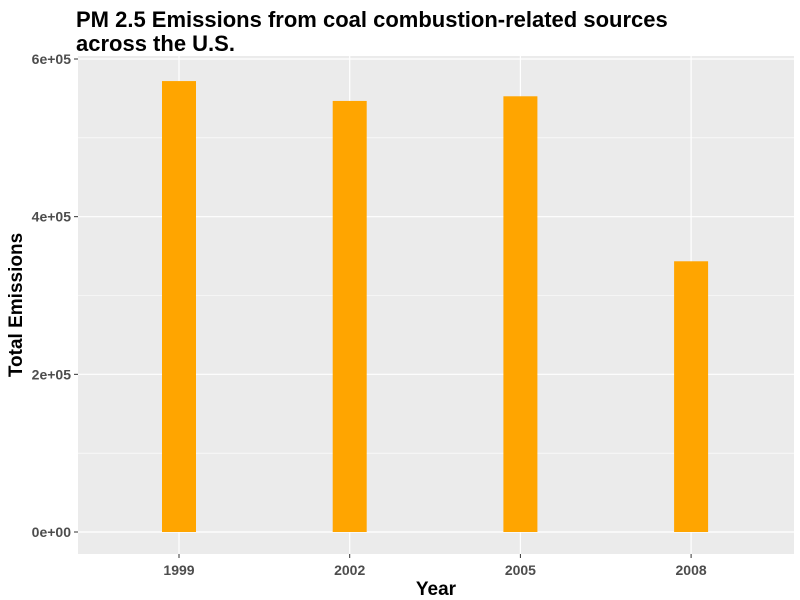  Describe the element at coordinates (55, 295) in the screenshot. I see `y-axis: 0e+00 2e+05 4e+05 6e+05` at that location.